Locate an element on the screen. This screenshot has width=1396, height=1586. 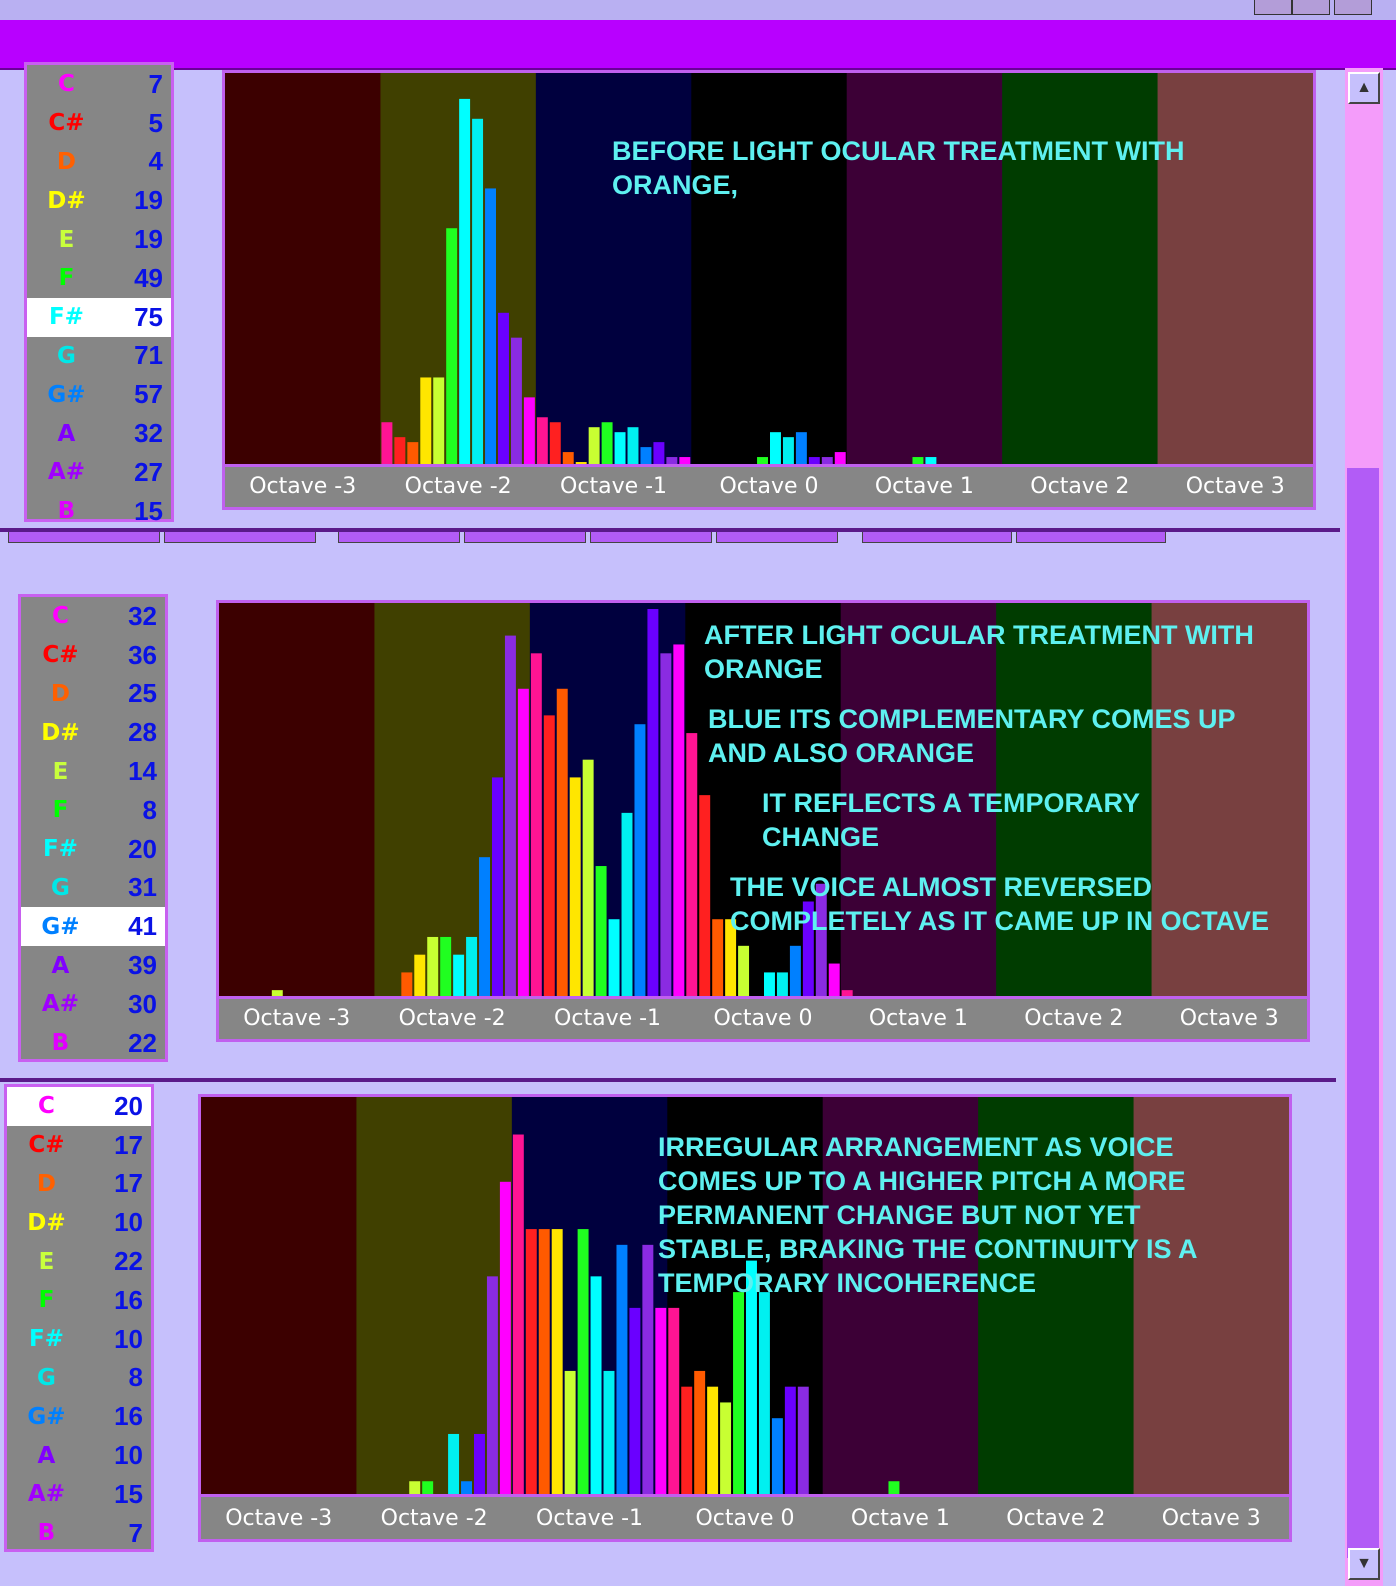
note-row: G 71 is located at coordinates (99, 356).